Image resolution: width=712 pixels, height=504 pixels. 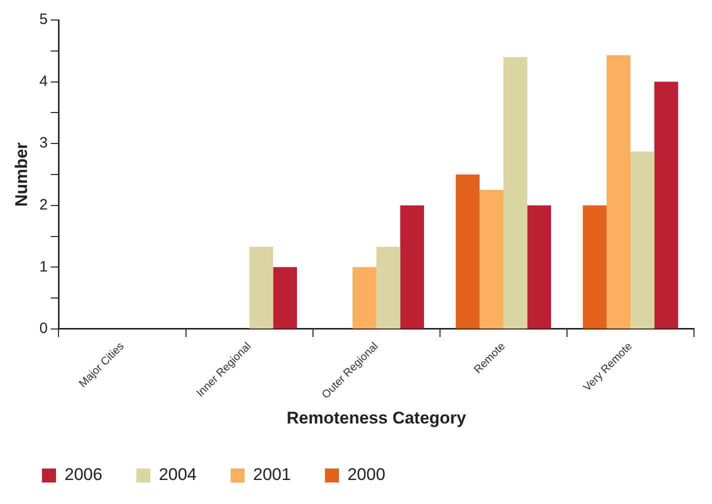 I want to click on y-tick-label: 5, so click(x=43, y=19).